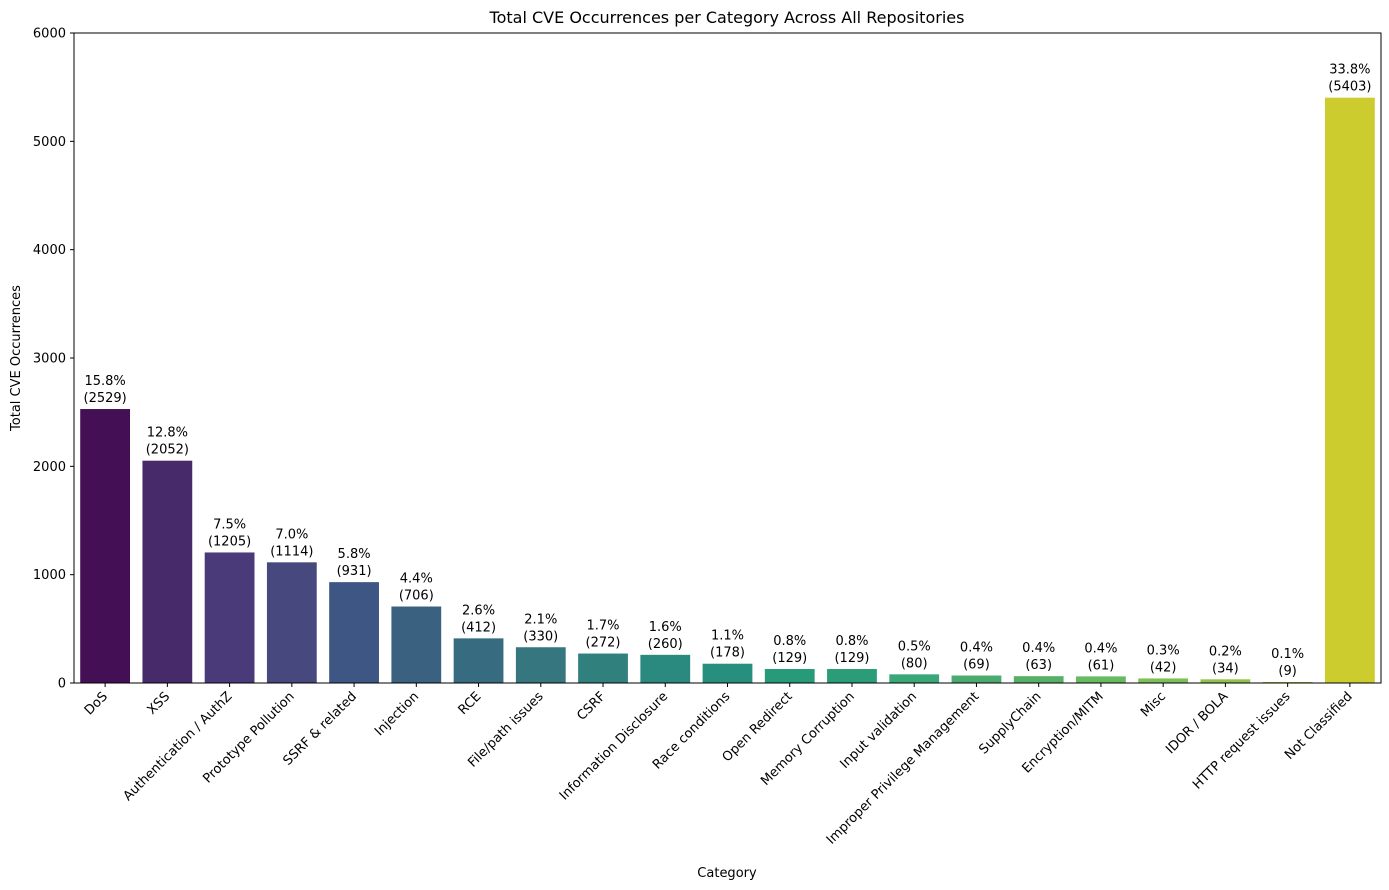  What do you see at coordinates (727, 873) in the screenshot?
I see `x-axis-label: Category` at bounding box center [727, 873].